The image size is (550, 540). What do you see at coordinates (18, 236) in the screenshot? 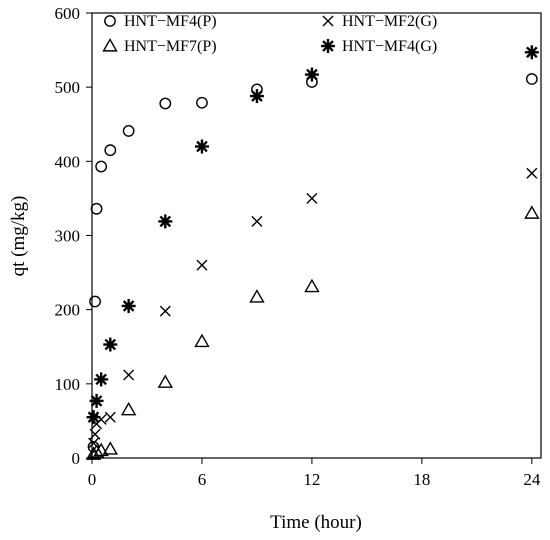
I see `y-axis-title: qt (mg/kg)` at bounding box center [18, 236].